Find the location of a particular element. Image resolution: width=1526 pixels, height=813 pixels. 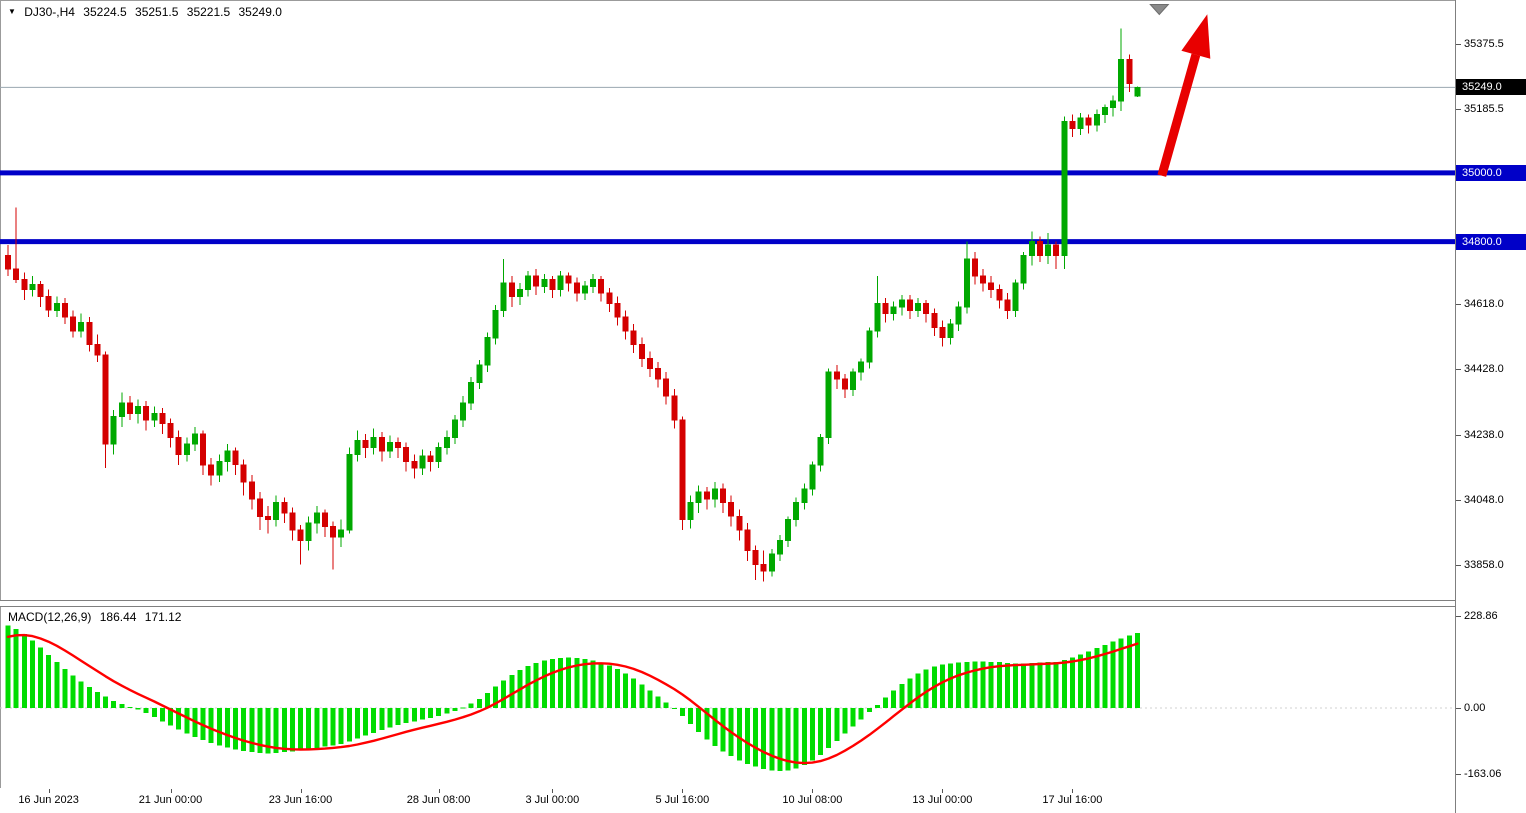

time-tick-mark is located at coordinates (683, 791).